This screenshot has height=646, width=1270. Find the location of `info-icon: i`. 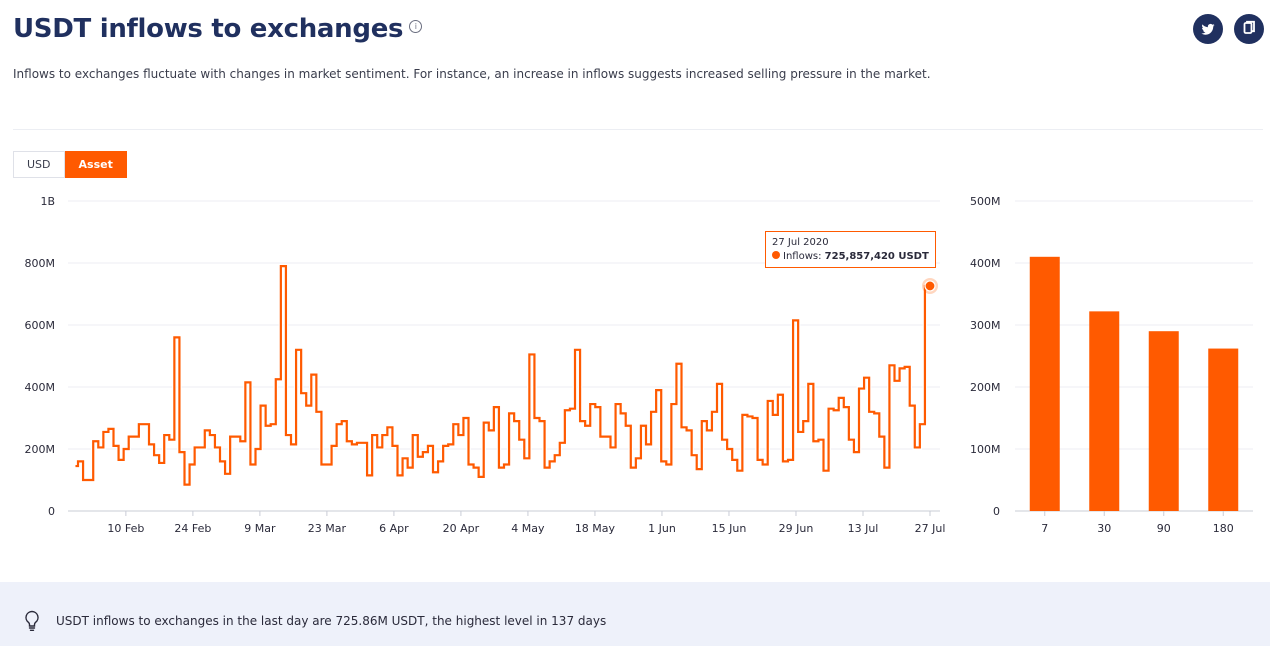

info-icon: i is located at coordinates (416, 26).